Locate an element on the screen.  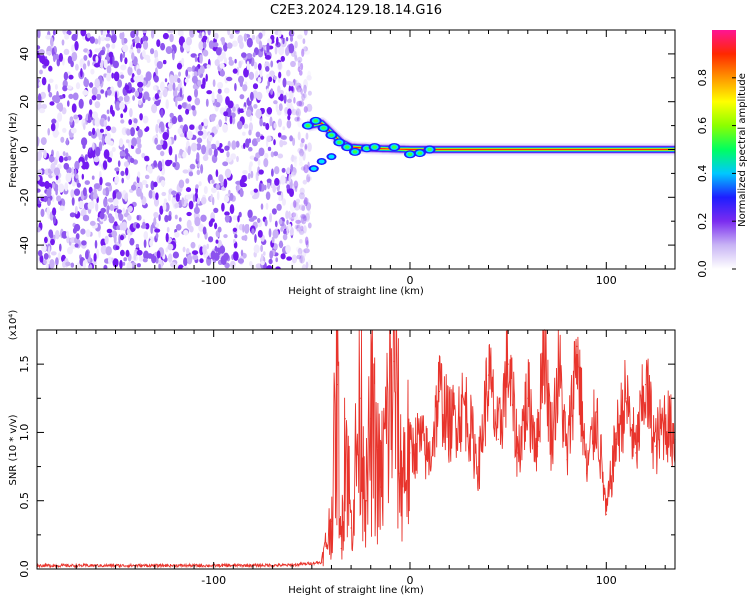
snr-y-label: SNR (10 * v/v) is located at coordinates (13, 449).